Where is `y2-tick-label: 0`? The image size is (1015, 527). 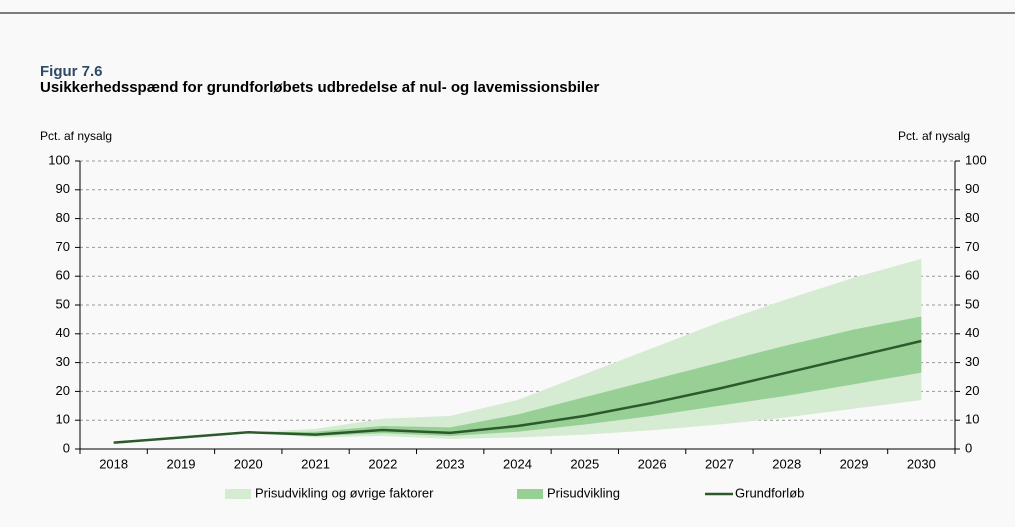
y2-tick-label: 0 is located at coordinates (968, 447).